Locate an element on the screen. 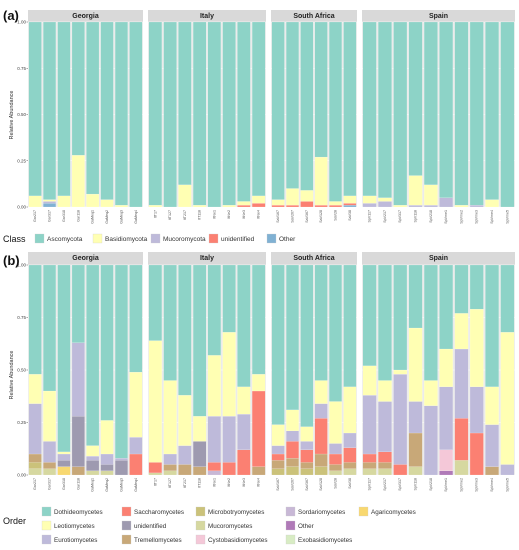 This screenshot has width=519, height=550. x-tick-label: SpVme2 is located at coordinates (461, 217).